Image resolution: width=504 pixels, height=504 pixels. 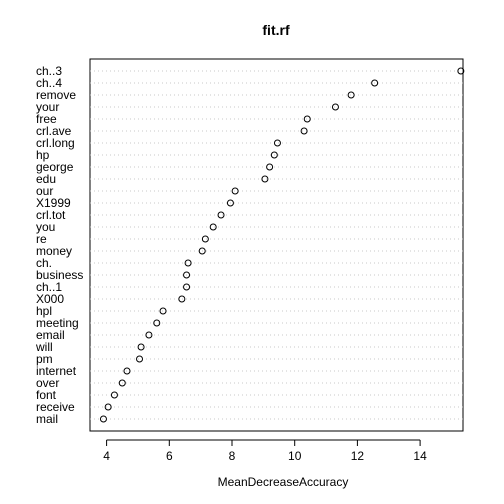 I want to click on point-ch., so click(x=188, y=263).